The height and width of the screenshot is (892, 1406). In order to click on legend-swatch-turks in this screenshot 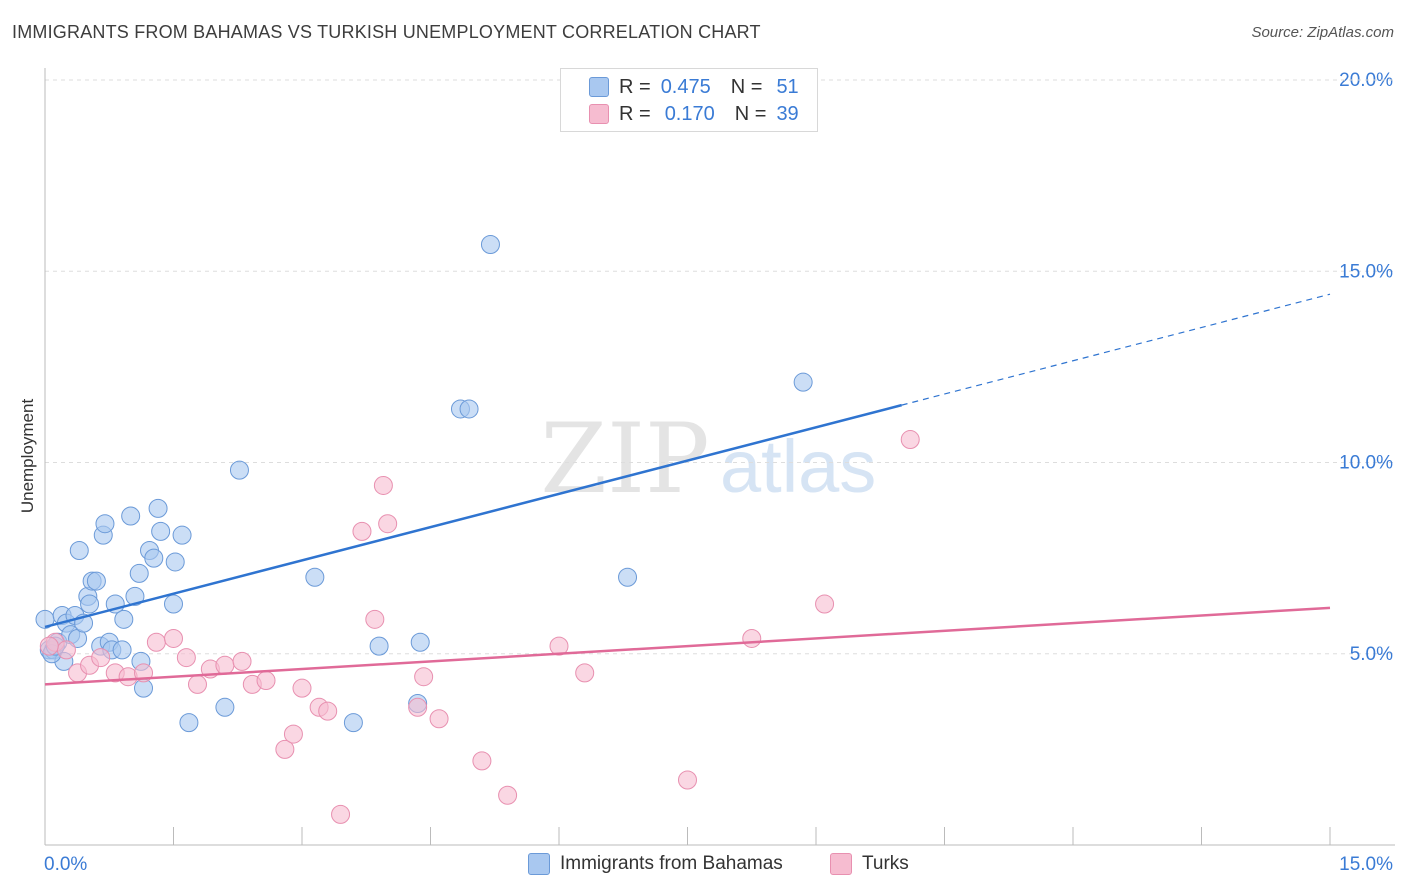, I will do `click(599, 114)`.